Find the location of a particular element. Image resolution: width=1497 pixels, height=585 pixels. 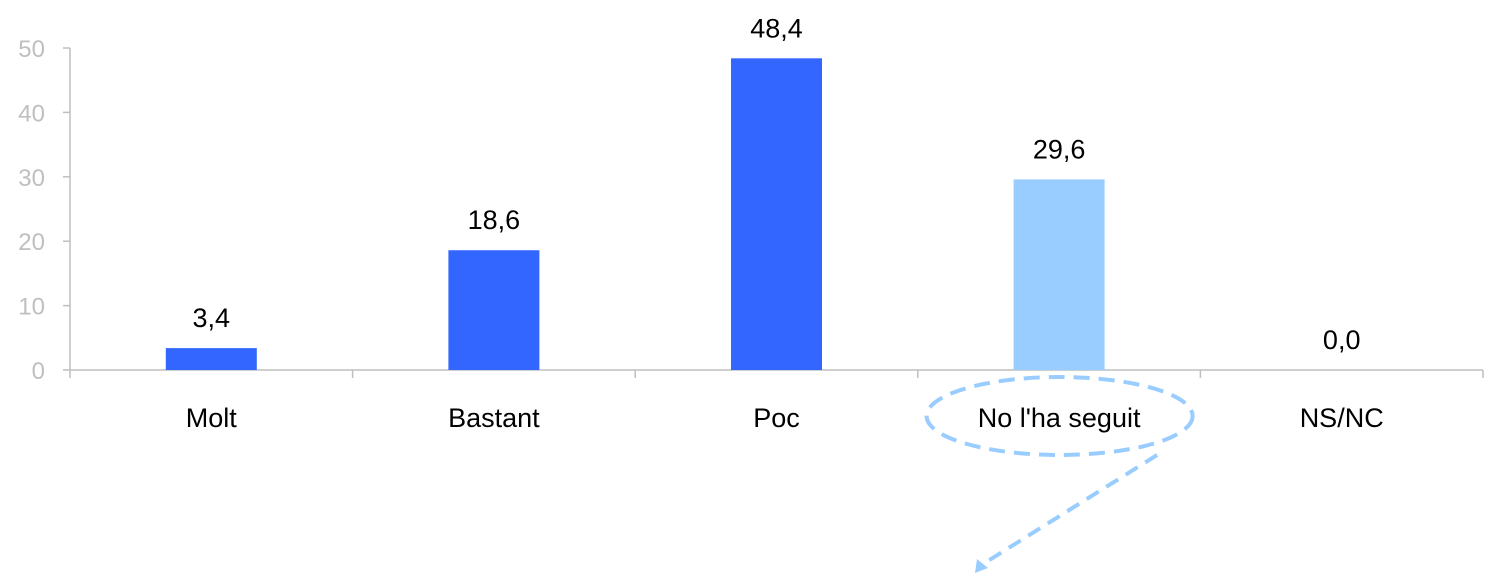

x-axis is located at coordinates (776, 374).